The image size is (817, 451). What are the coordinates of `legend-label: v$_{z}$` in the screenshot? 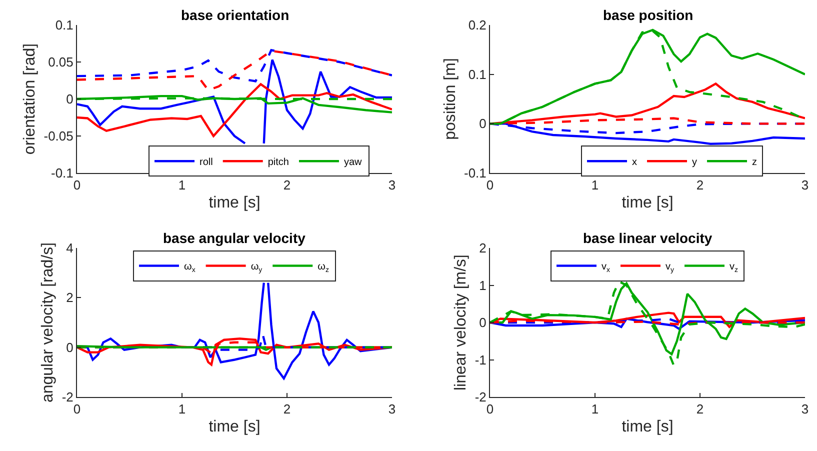 It's located at (734, 268).